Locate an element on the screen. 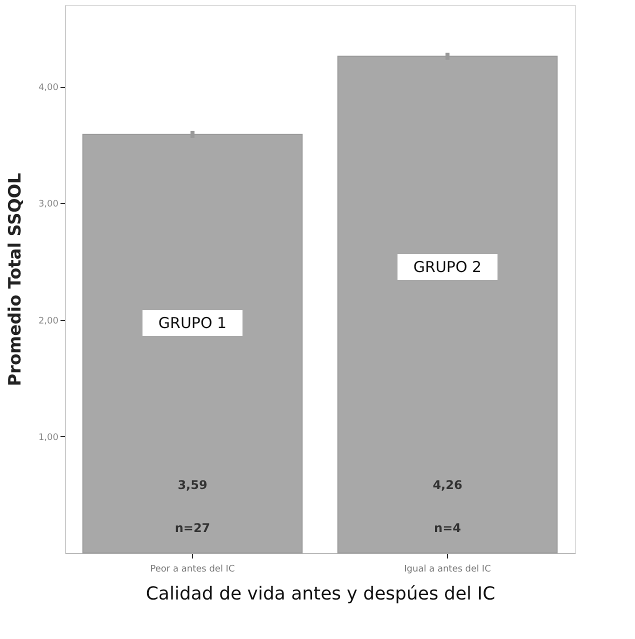 Image resolution: width=635 pixels, height=639 pixels. y-tick-label: 1,00 is located at coordinates (48, 437).